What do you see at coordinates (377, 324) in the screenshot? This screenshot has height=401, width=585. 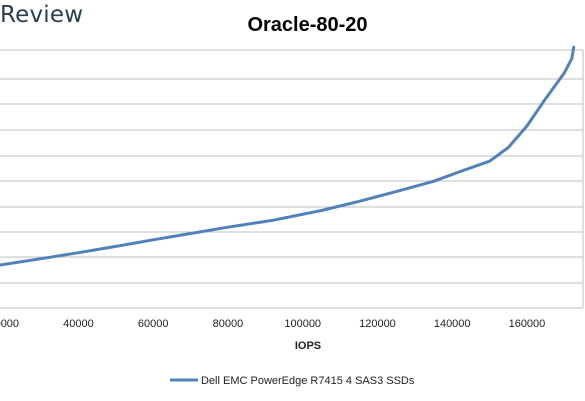 I see `x-tick-label: 120000` at bounding box center [377, 324].